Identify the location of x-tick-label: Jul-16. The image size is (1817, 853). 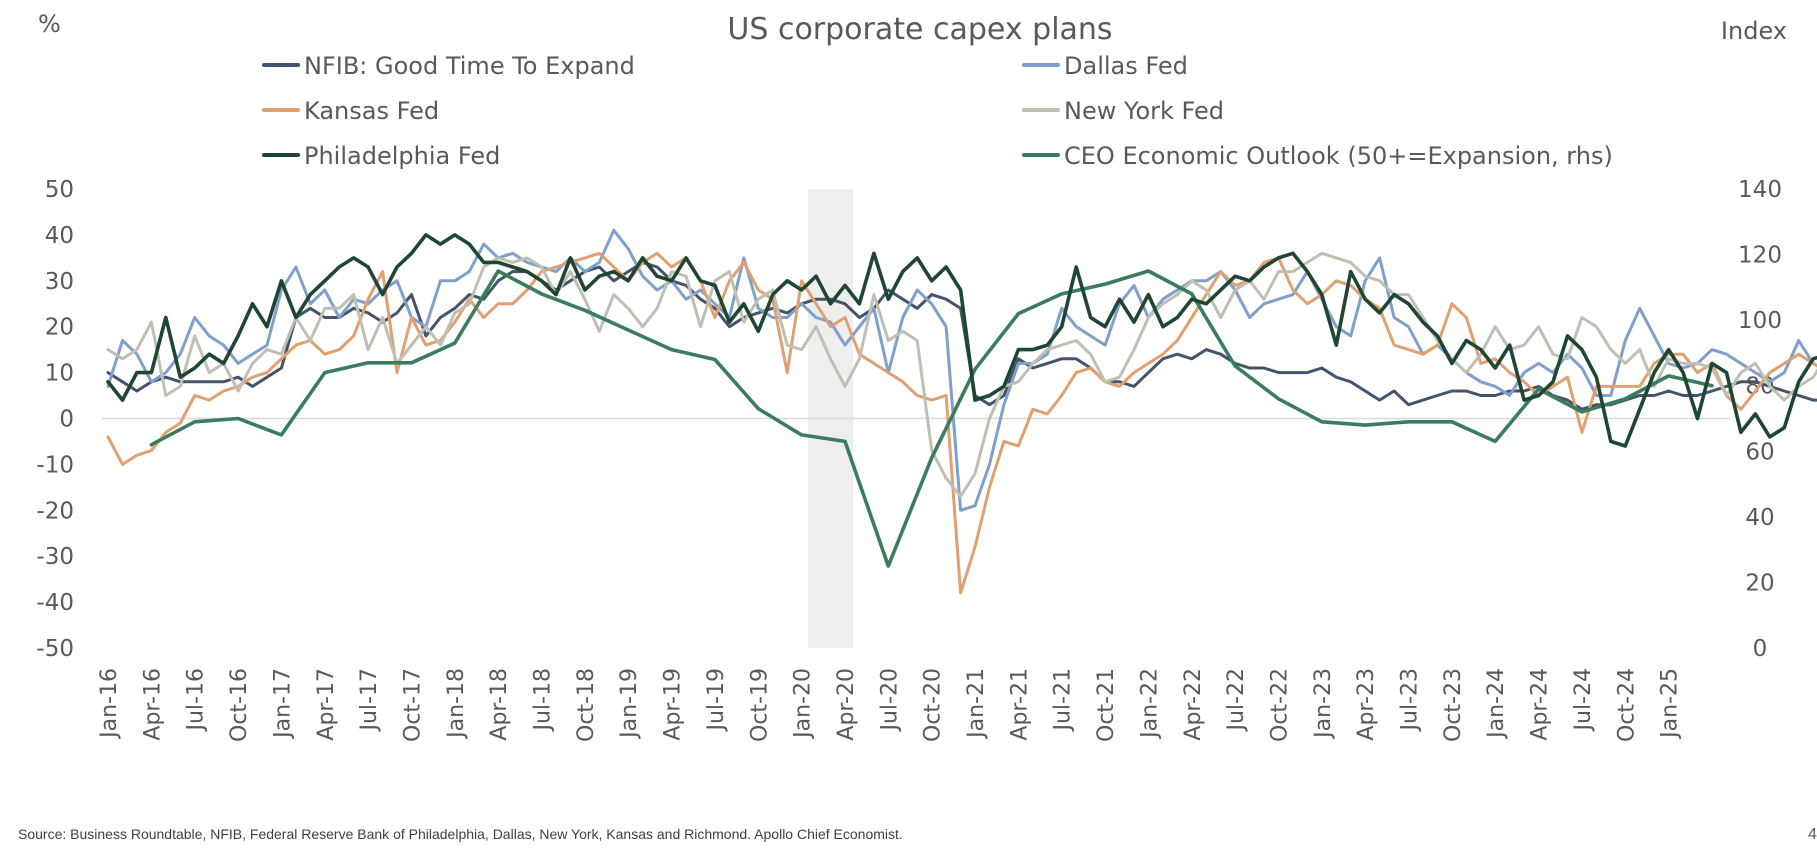
(196, 700).